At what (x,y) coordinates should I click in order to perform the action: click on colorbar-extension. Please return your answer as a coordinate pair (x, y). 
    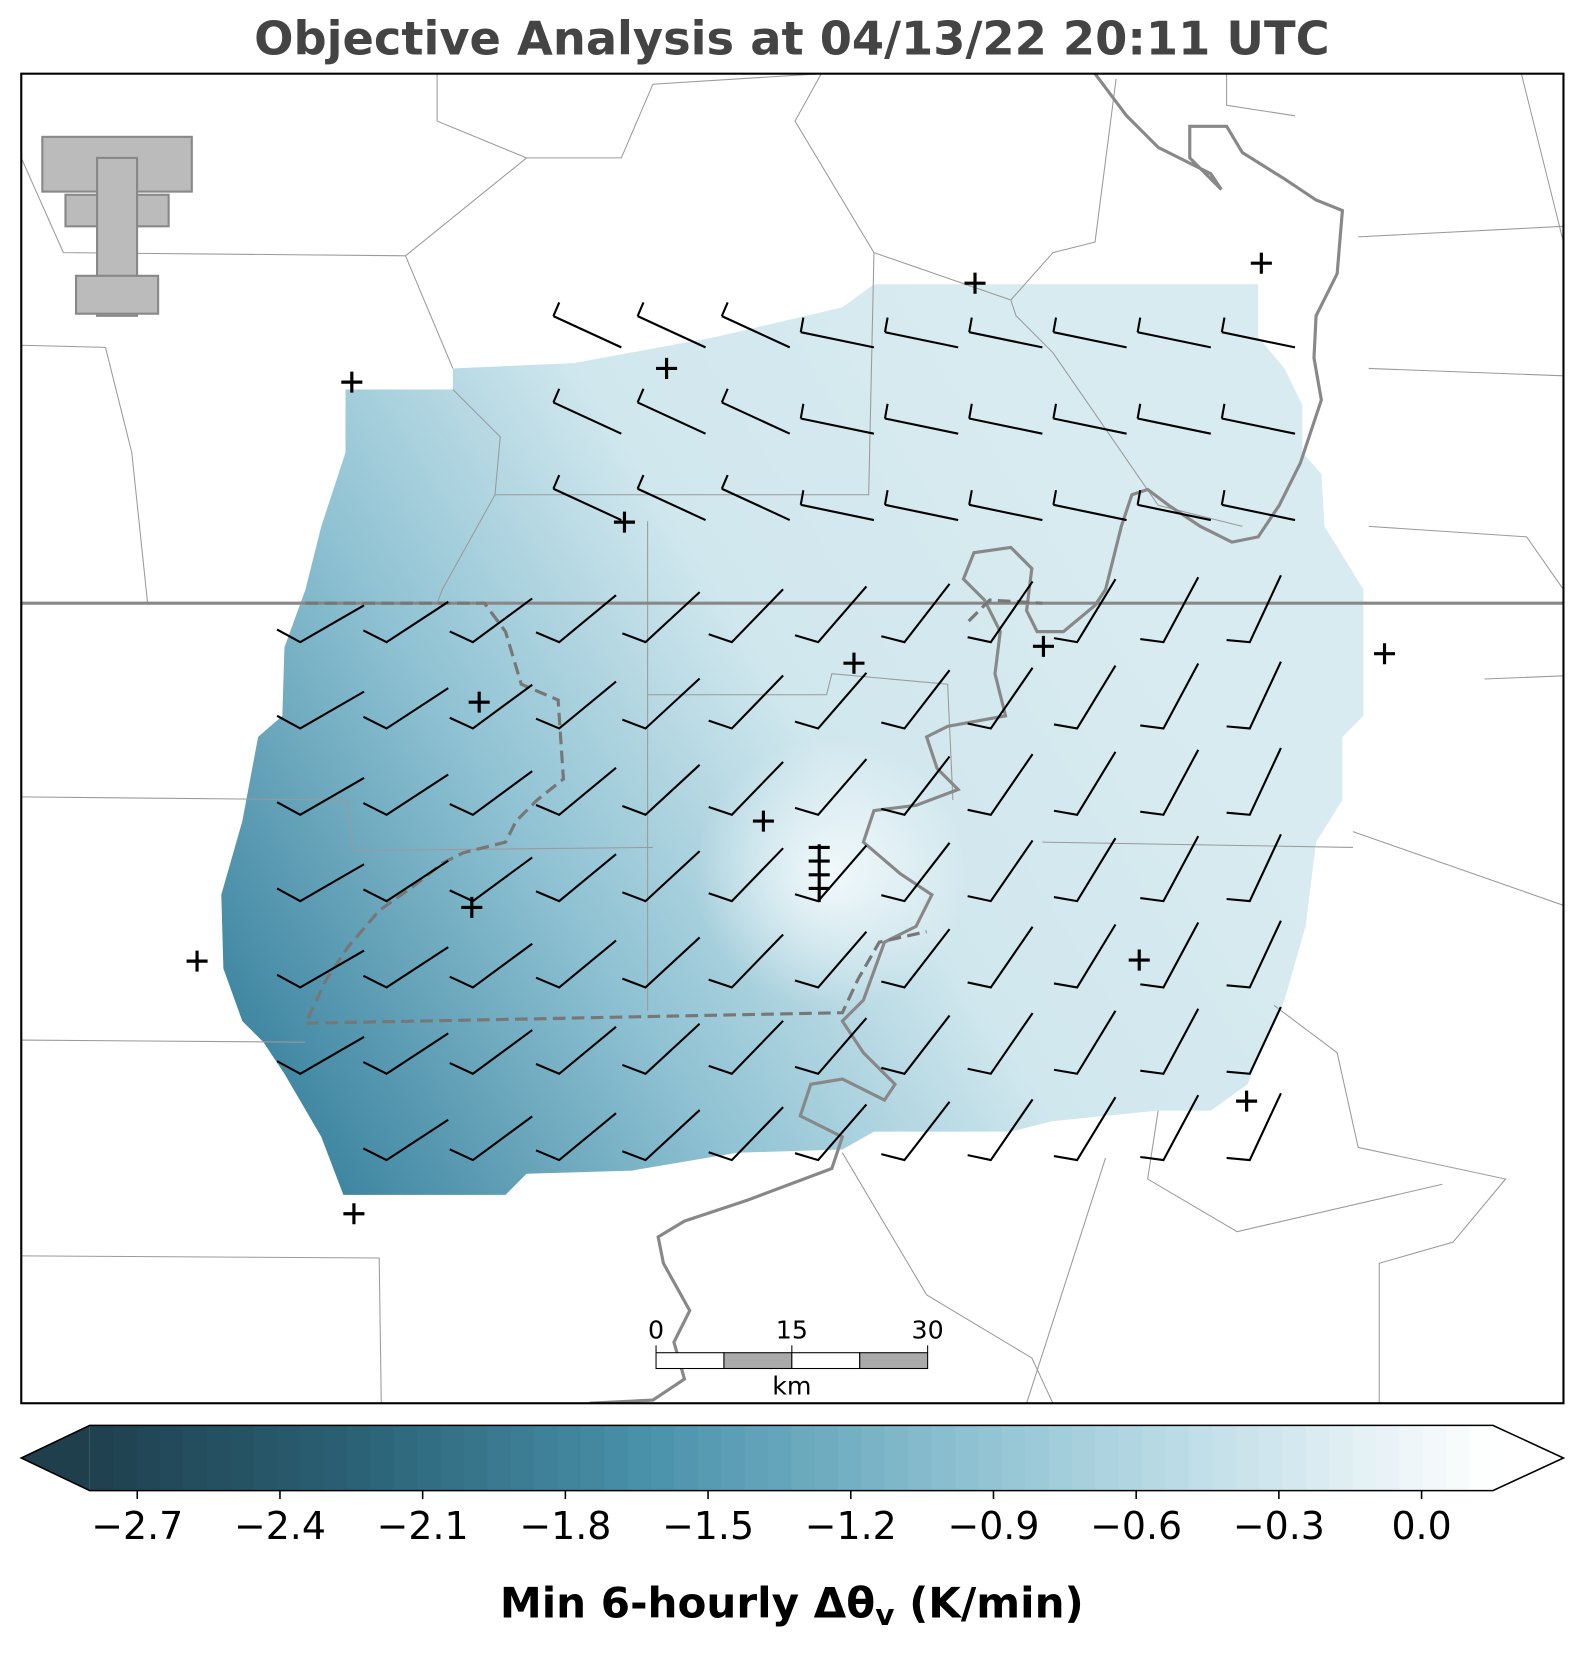
    Looking at the image, I should click on (1528, 1458).